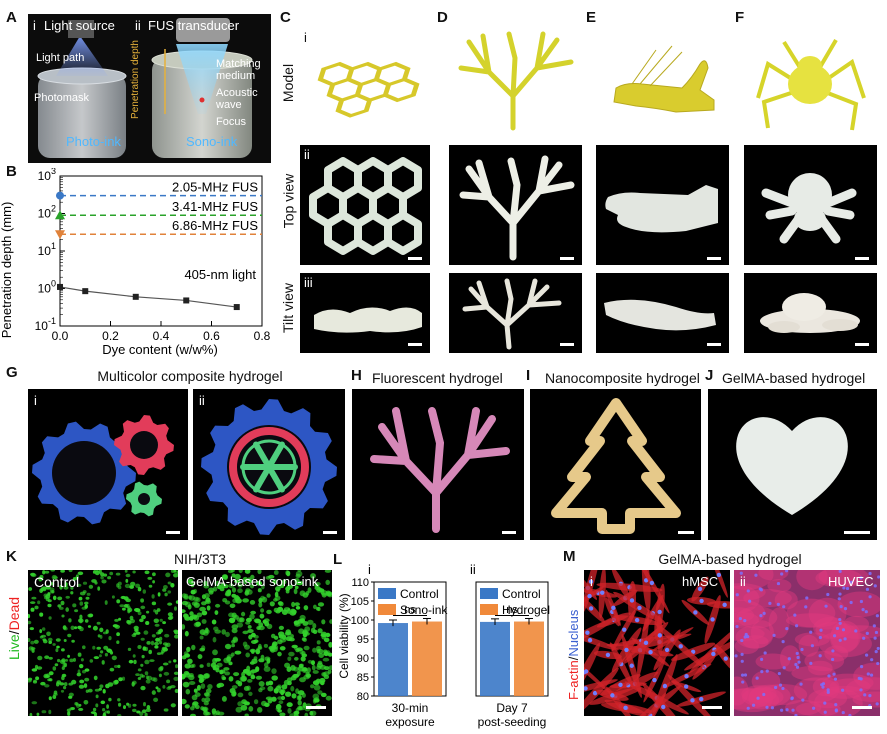 The height and width of the screenshot is (734, 887). I want to click on panel-f-top-view, so click(810, 205).